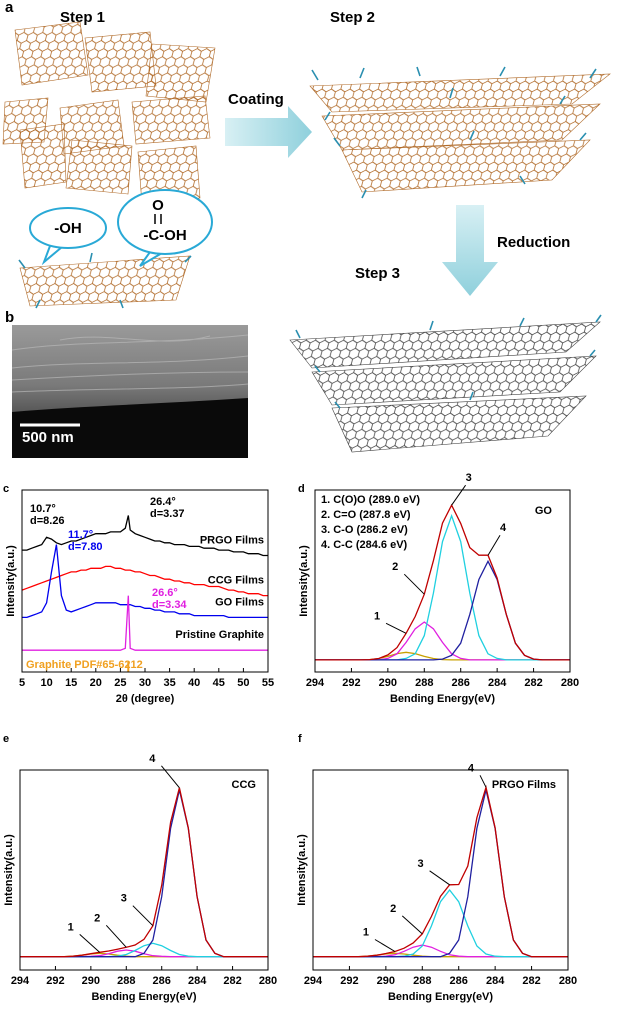 The width and height of the screenshot is (625, 1026). What do you see at coordinates (20, 981) in the screenshot?
I see `x-tick-label: 294` at bounding box center [20, 981].